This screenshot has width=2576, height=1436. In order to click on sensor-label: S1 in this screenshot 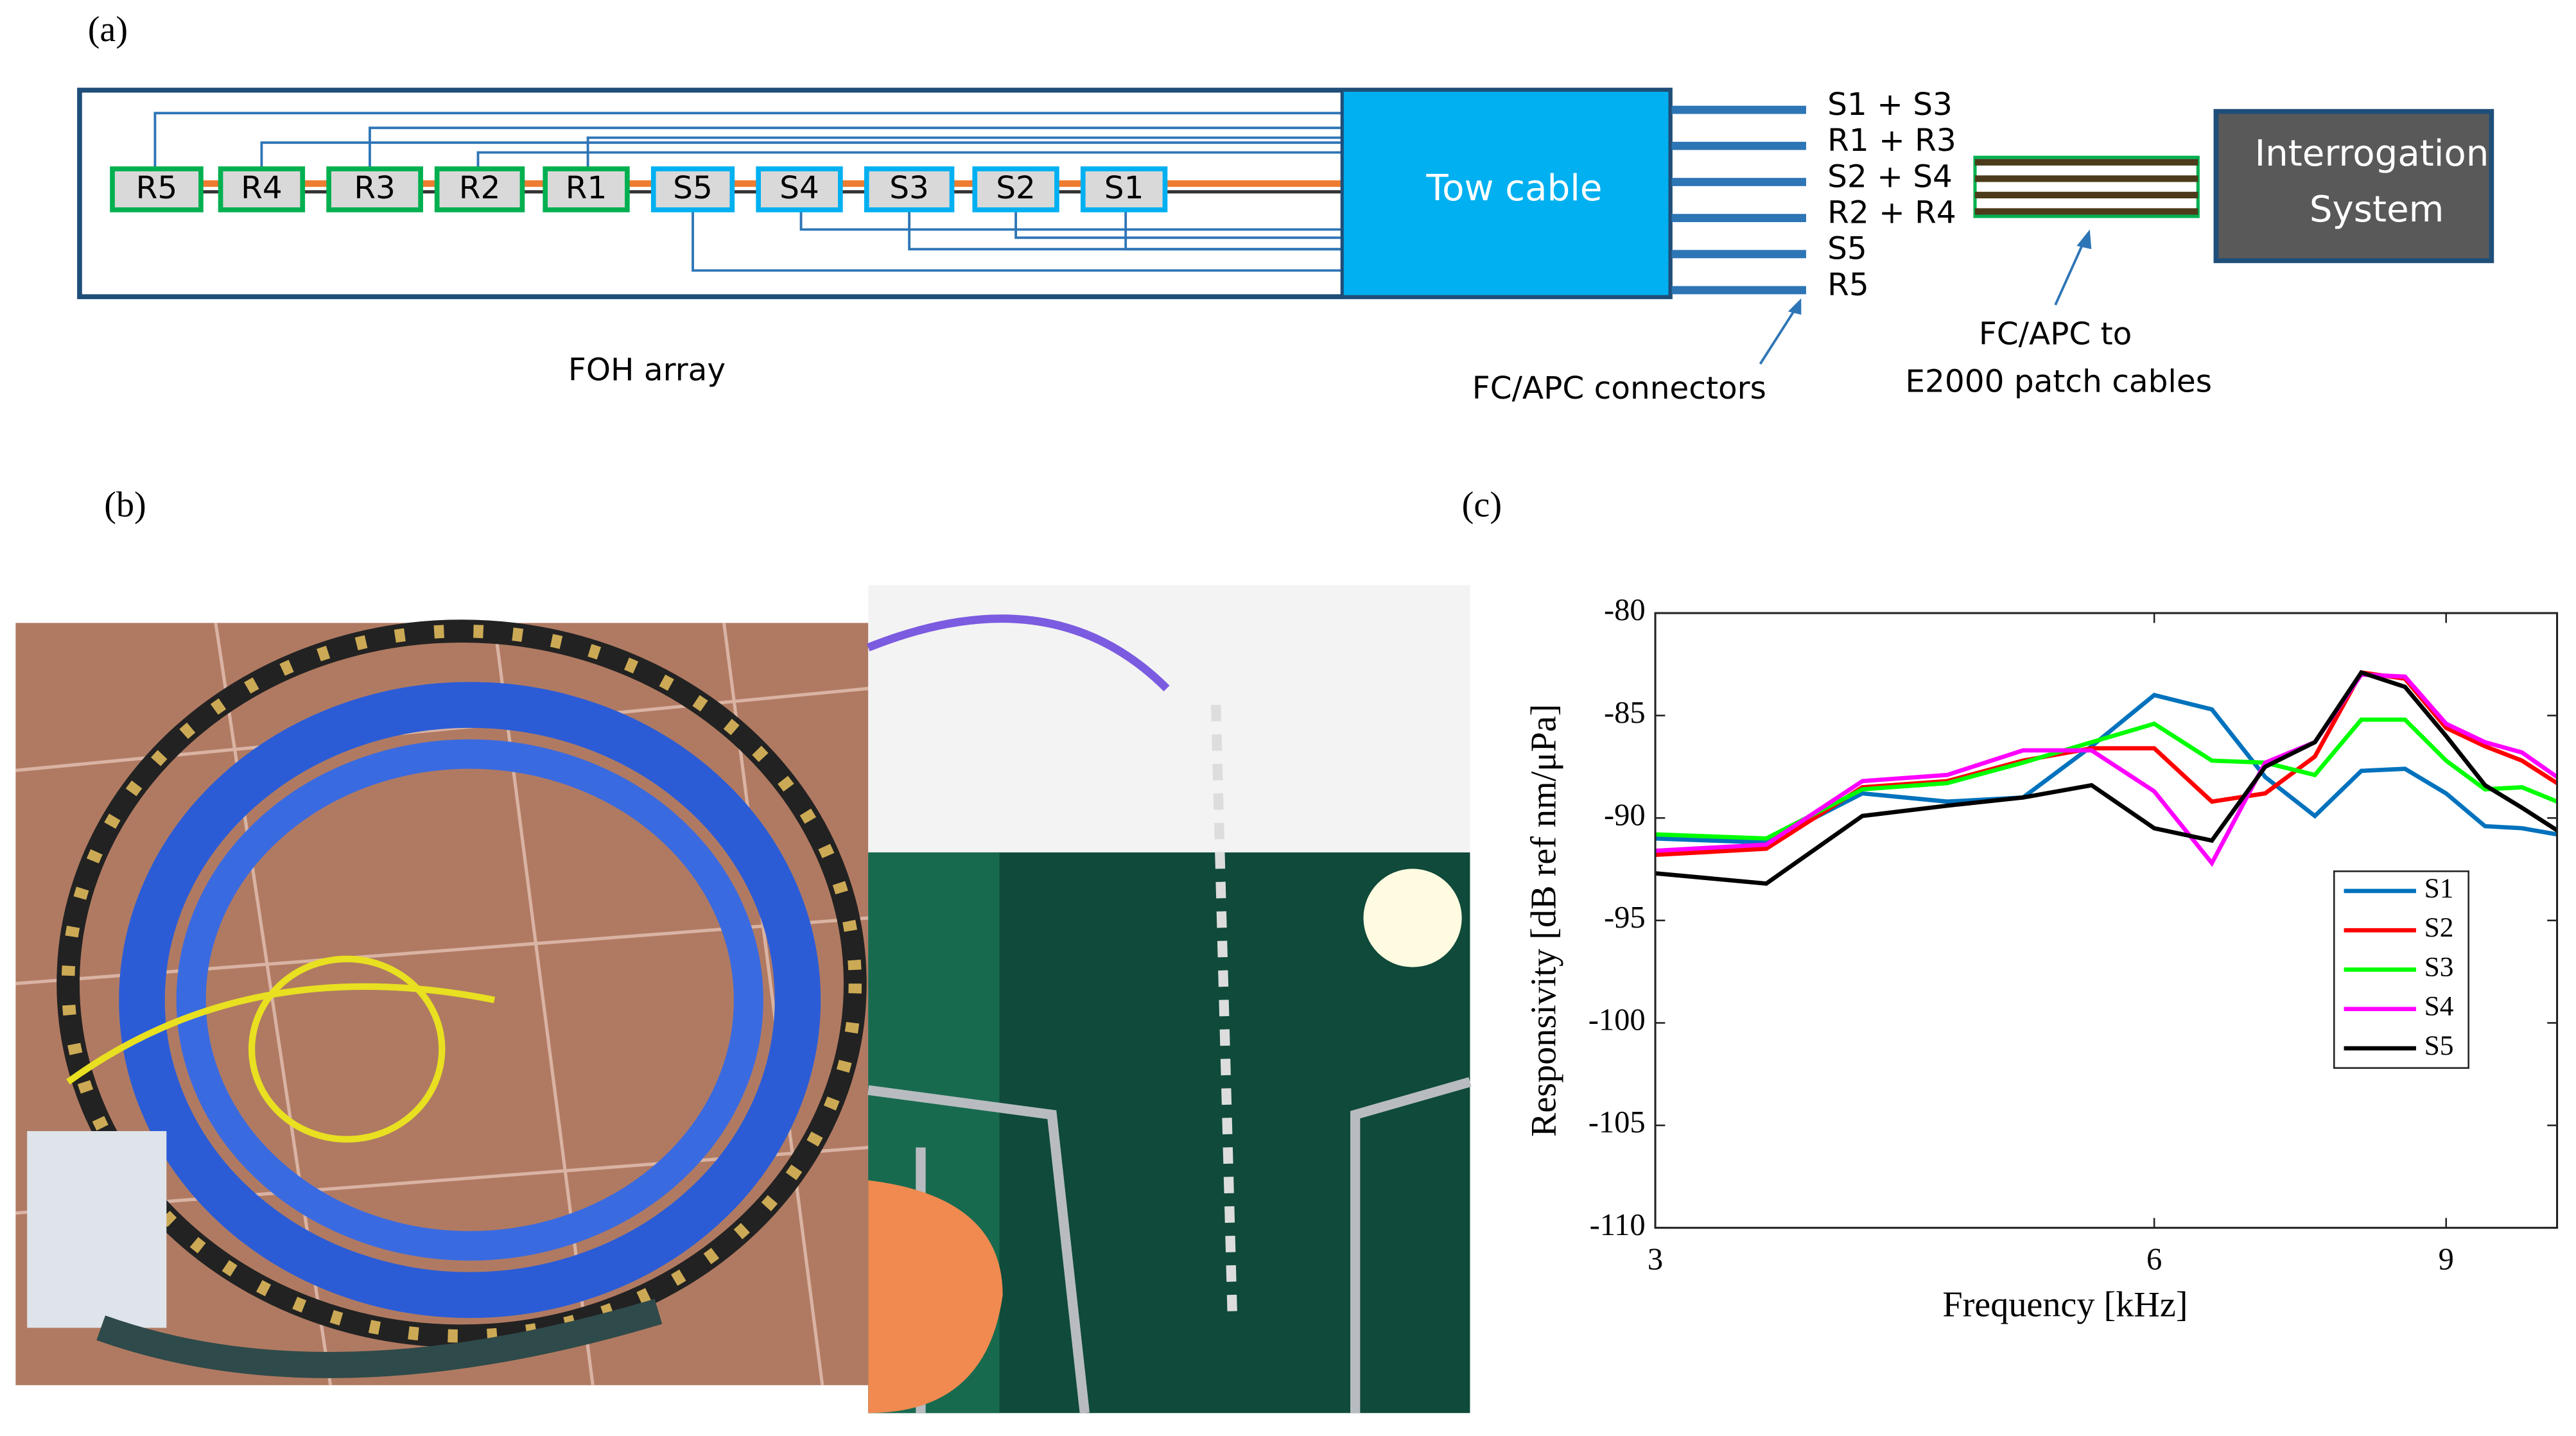, I will do `click(1124, 188)`.